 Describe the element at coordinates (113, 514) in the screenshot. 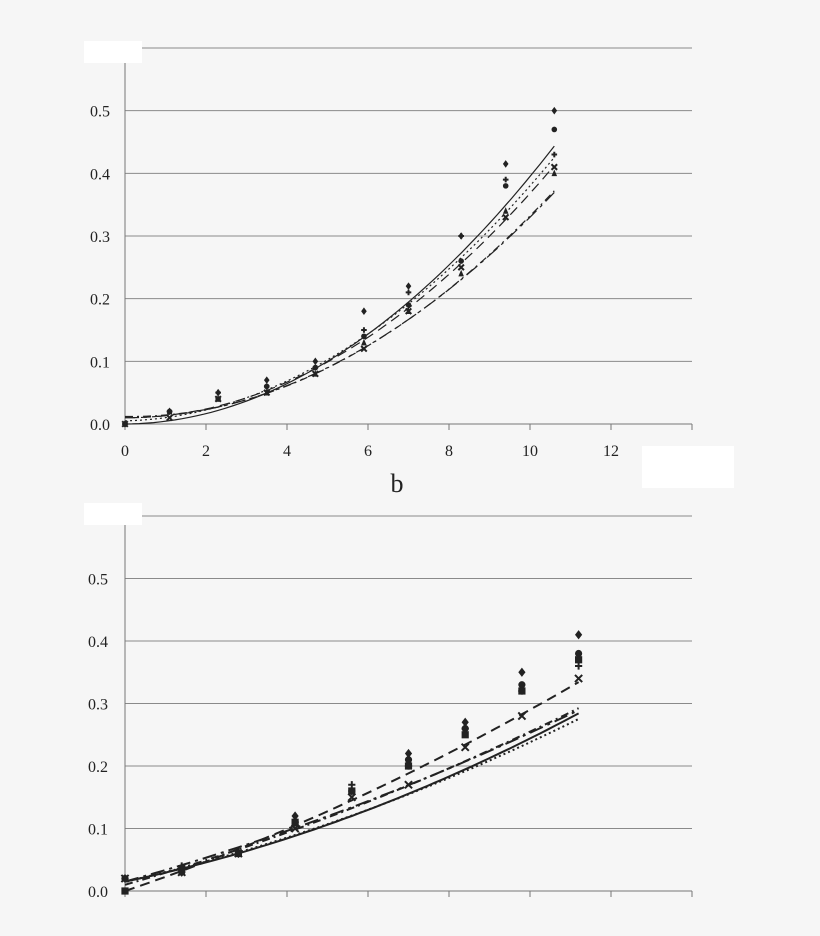

I see `mask-box-bottom` at that location.